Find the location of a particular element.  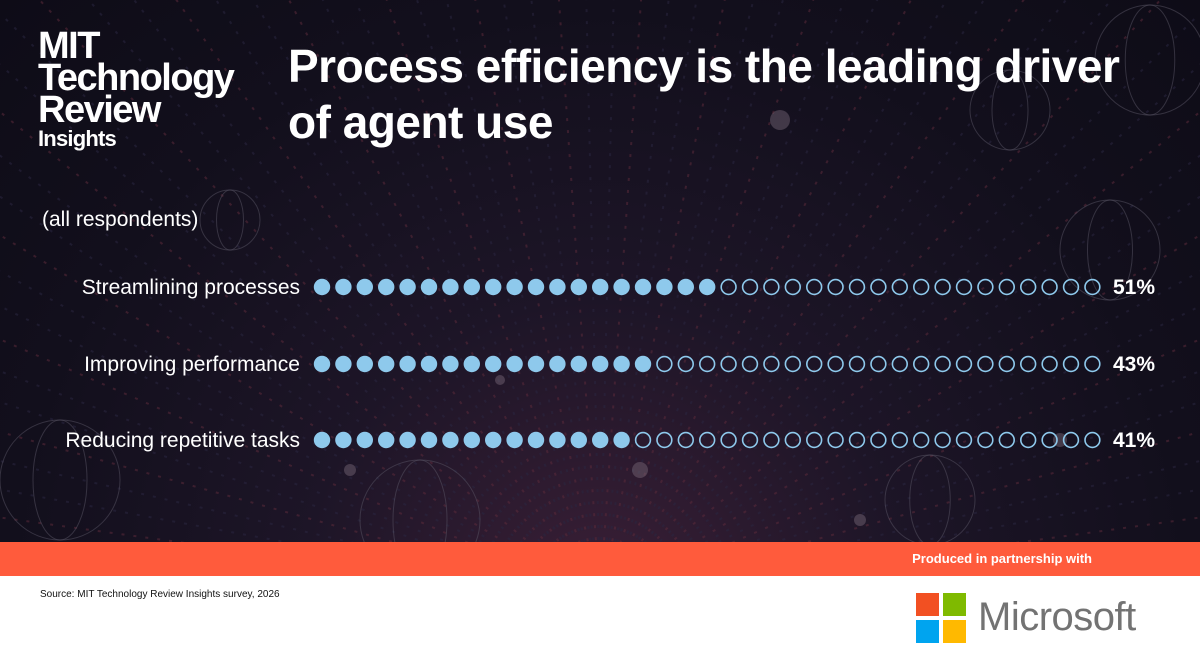

logo-line-1: MIT is located at coordinates (69, 46).